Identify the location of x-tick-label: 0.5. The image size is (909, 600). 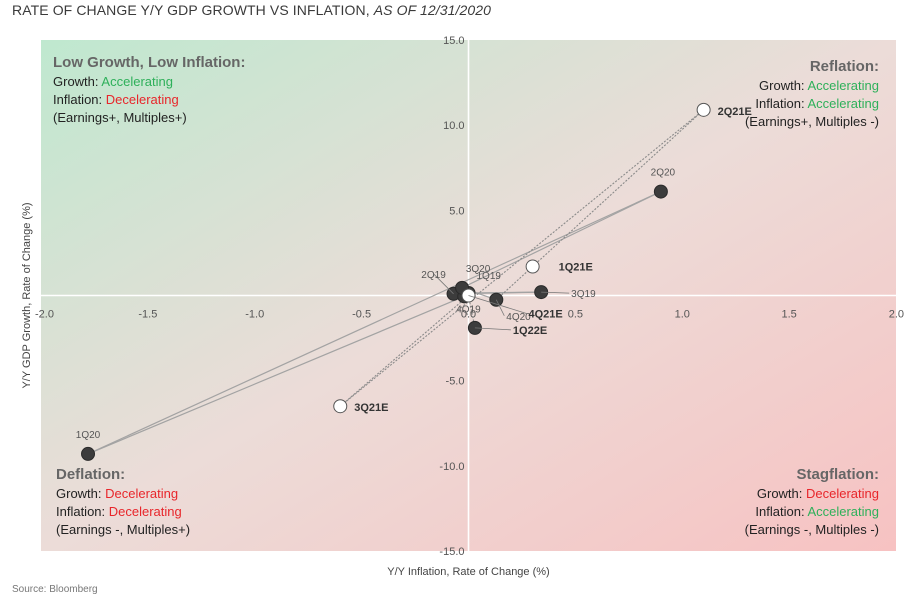
(575, 315).